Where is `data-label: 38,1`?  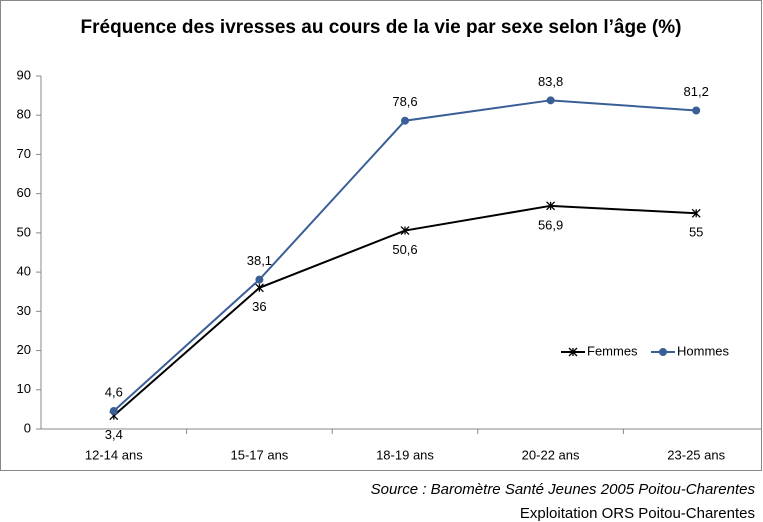
data-label: 38,1 is located at coordinates (259, 260).